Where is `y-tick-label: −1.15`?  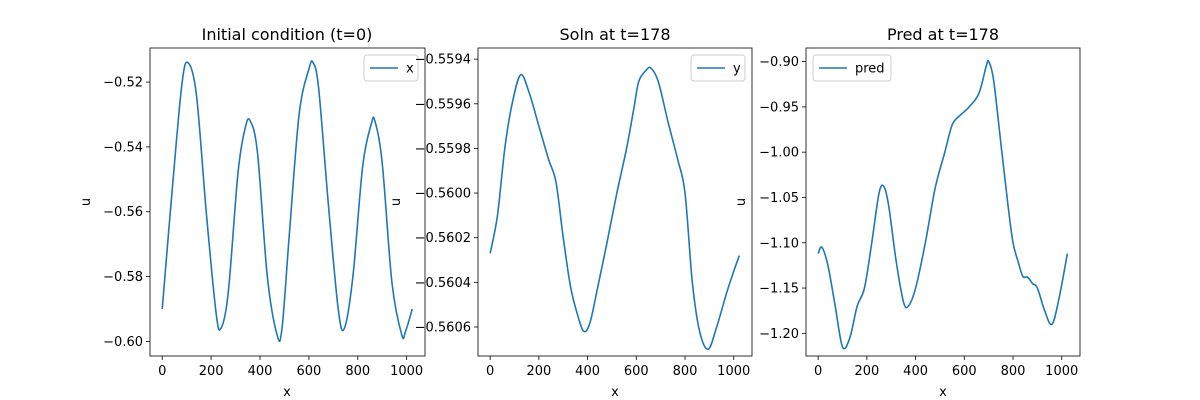
y-tick-label: −1.15 is located at coordinates (779, 289).